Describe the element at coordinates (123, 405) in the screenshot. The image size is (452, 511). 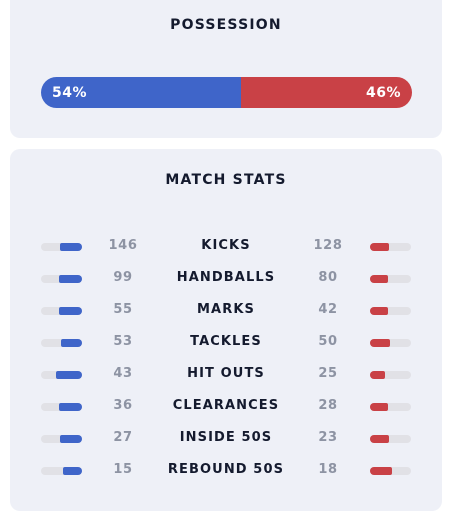
I see `home-stat-value: 36` at that location.